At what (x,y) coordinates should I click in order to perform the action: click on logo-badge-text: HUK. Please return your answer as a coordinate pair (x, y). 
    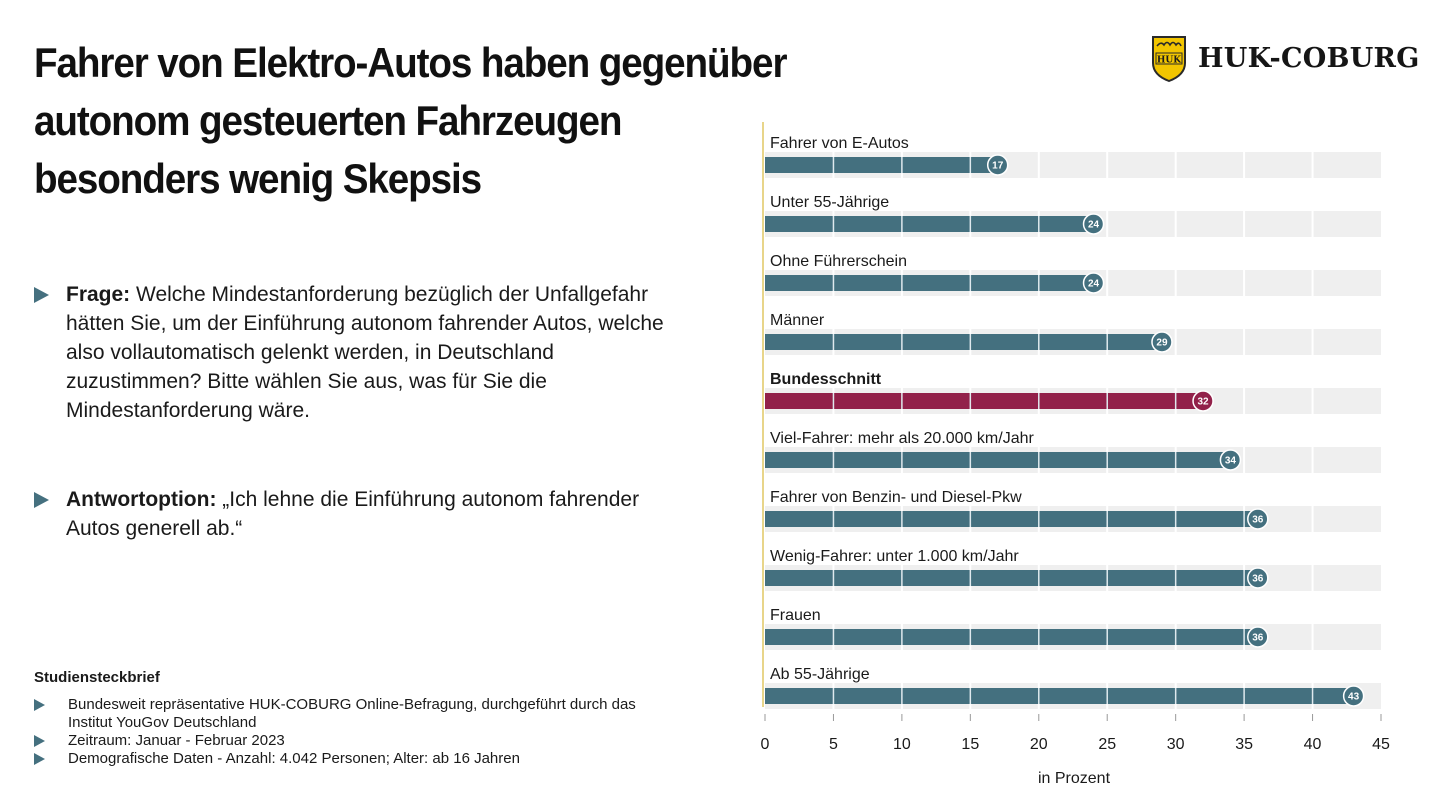
    Looking at the image, I should click on (1169, 61).